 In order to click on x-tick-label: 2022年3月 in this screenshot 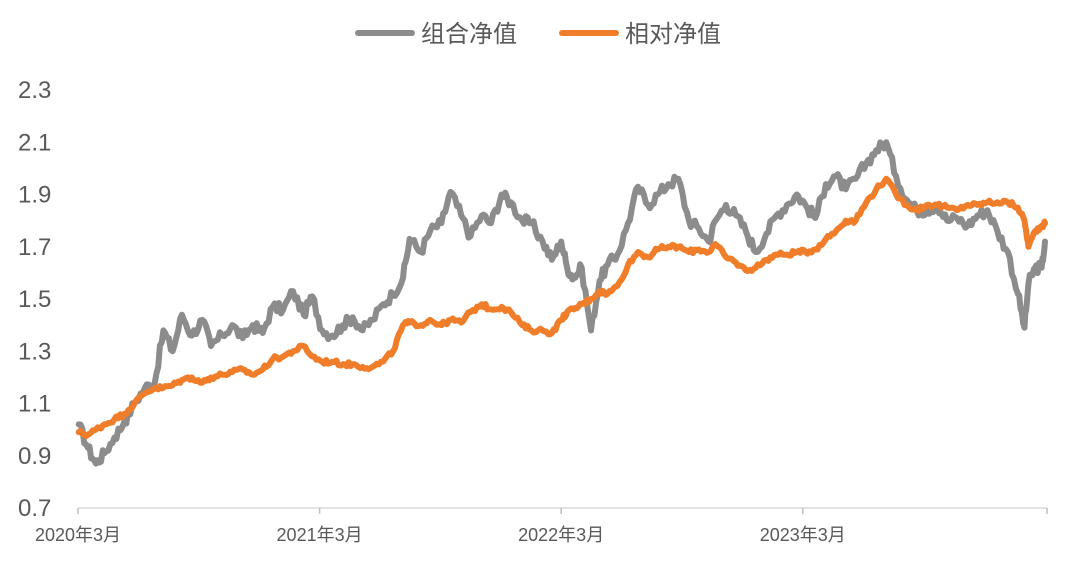, I will do `click(561, 535)`.